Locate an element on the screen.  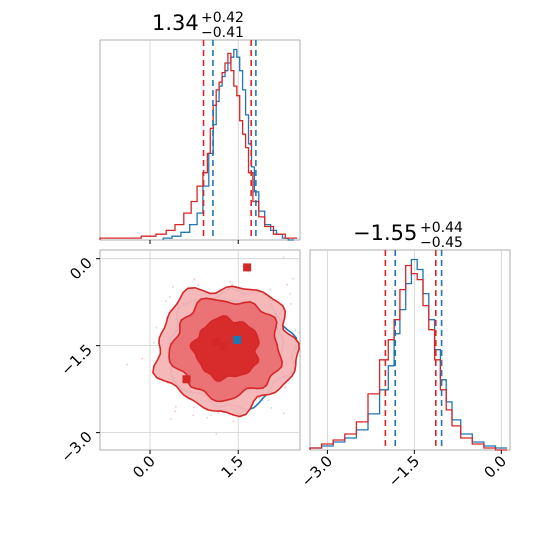
tick-label-joint-y-2: 0.0 is located at coordinates (81, 269).